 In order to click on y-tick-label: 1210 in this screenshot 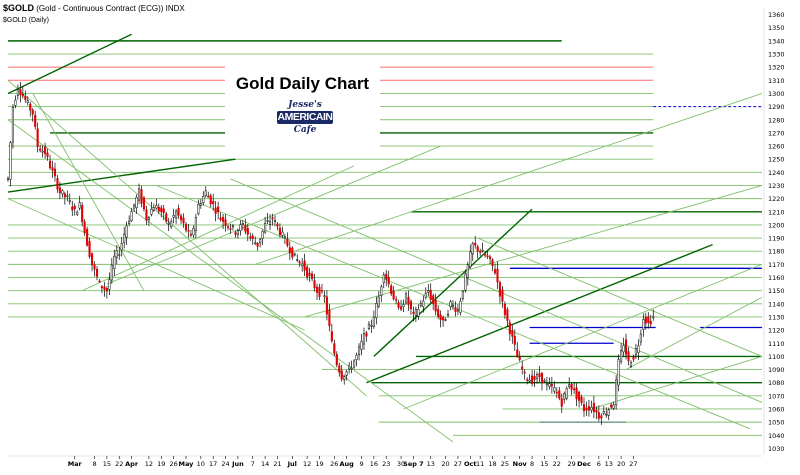, I will do `click(776, 212)`.